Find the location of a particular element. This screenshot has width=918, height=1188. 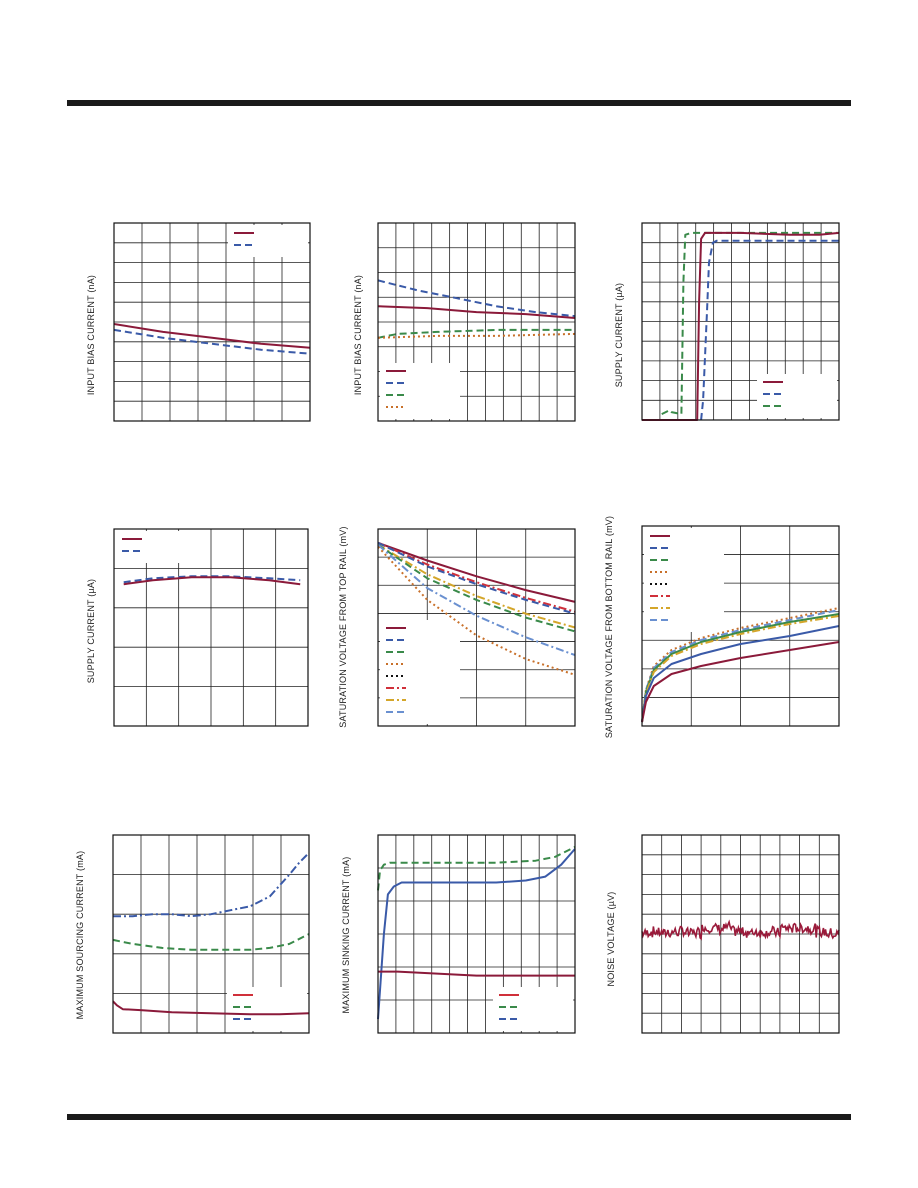

chart-max-sourcing-current: MAXIMUM SOURCING CURRENT (mA) is located at coordinates (205, 959).